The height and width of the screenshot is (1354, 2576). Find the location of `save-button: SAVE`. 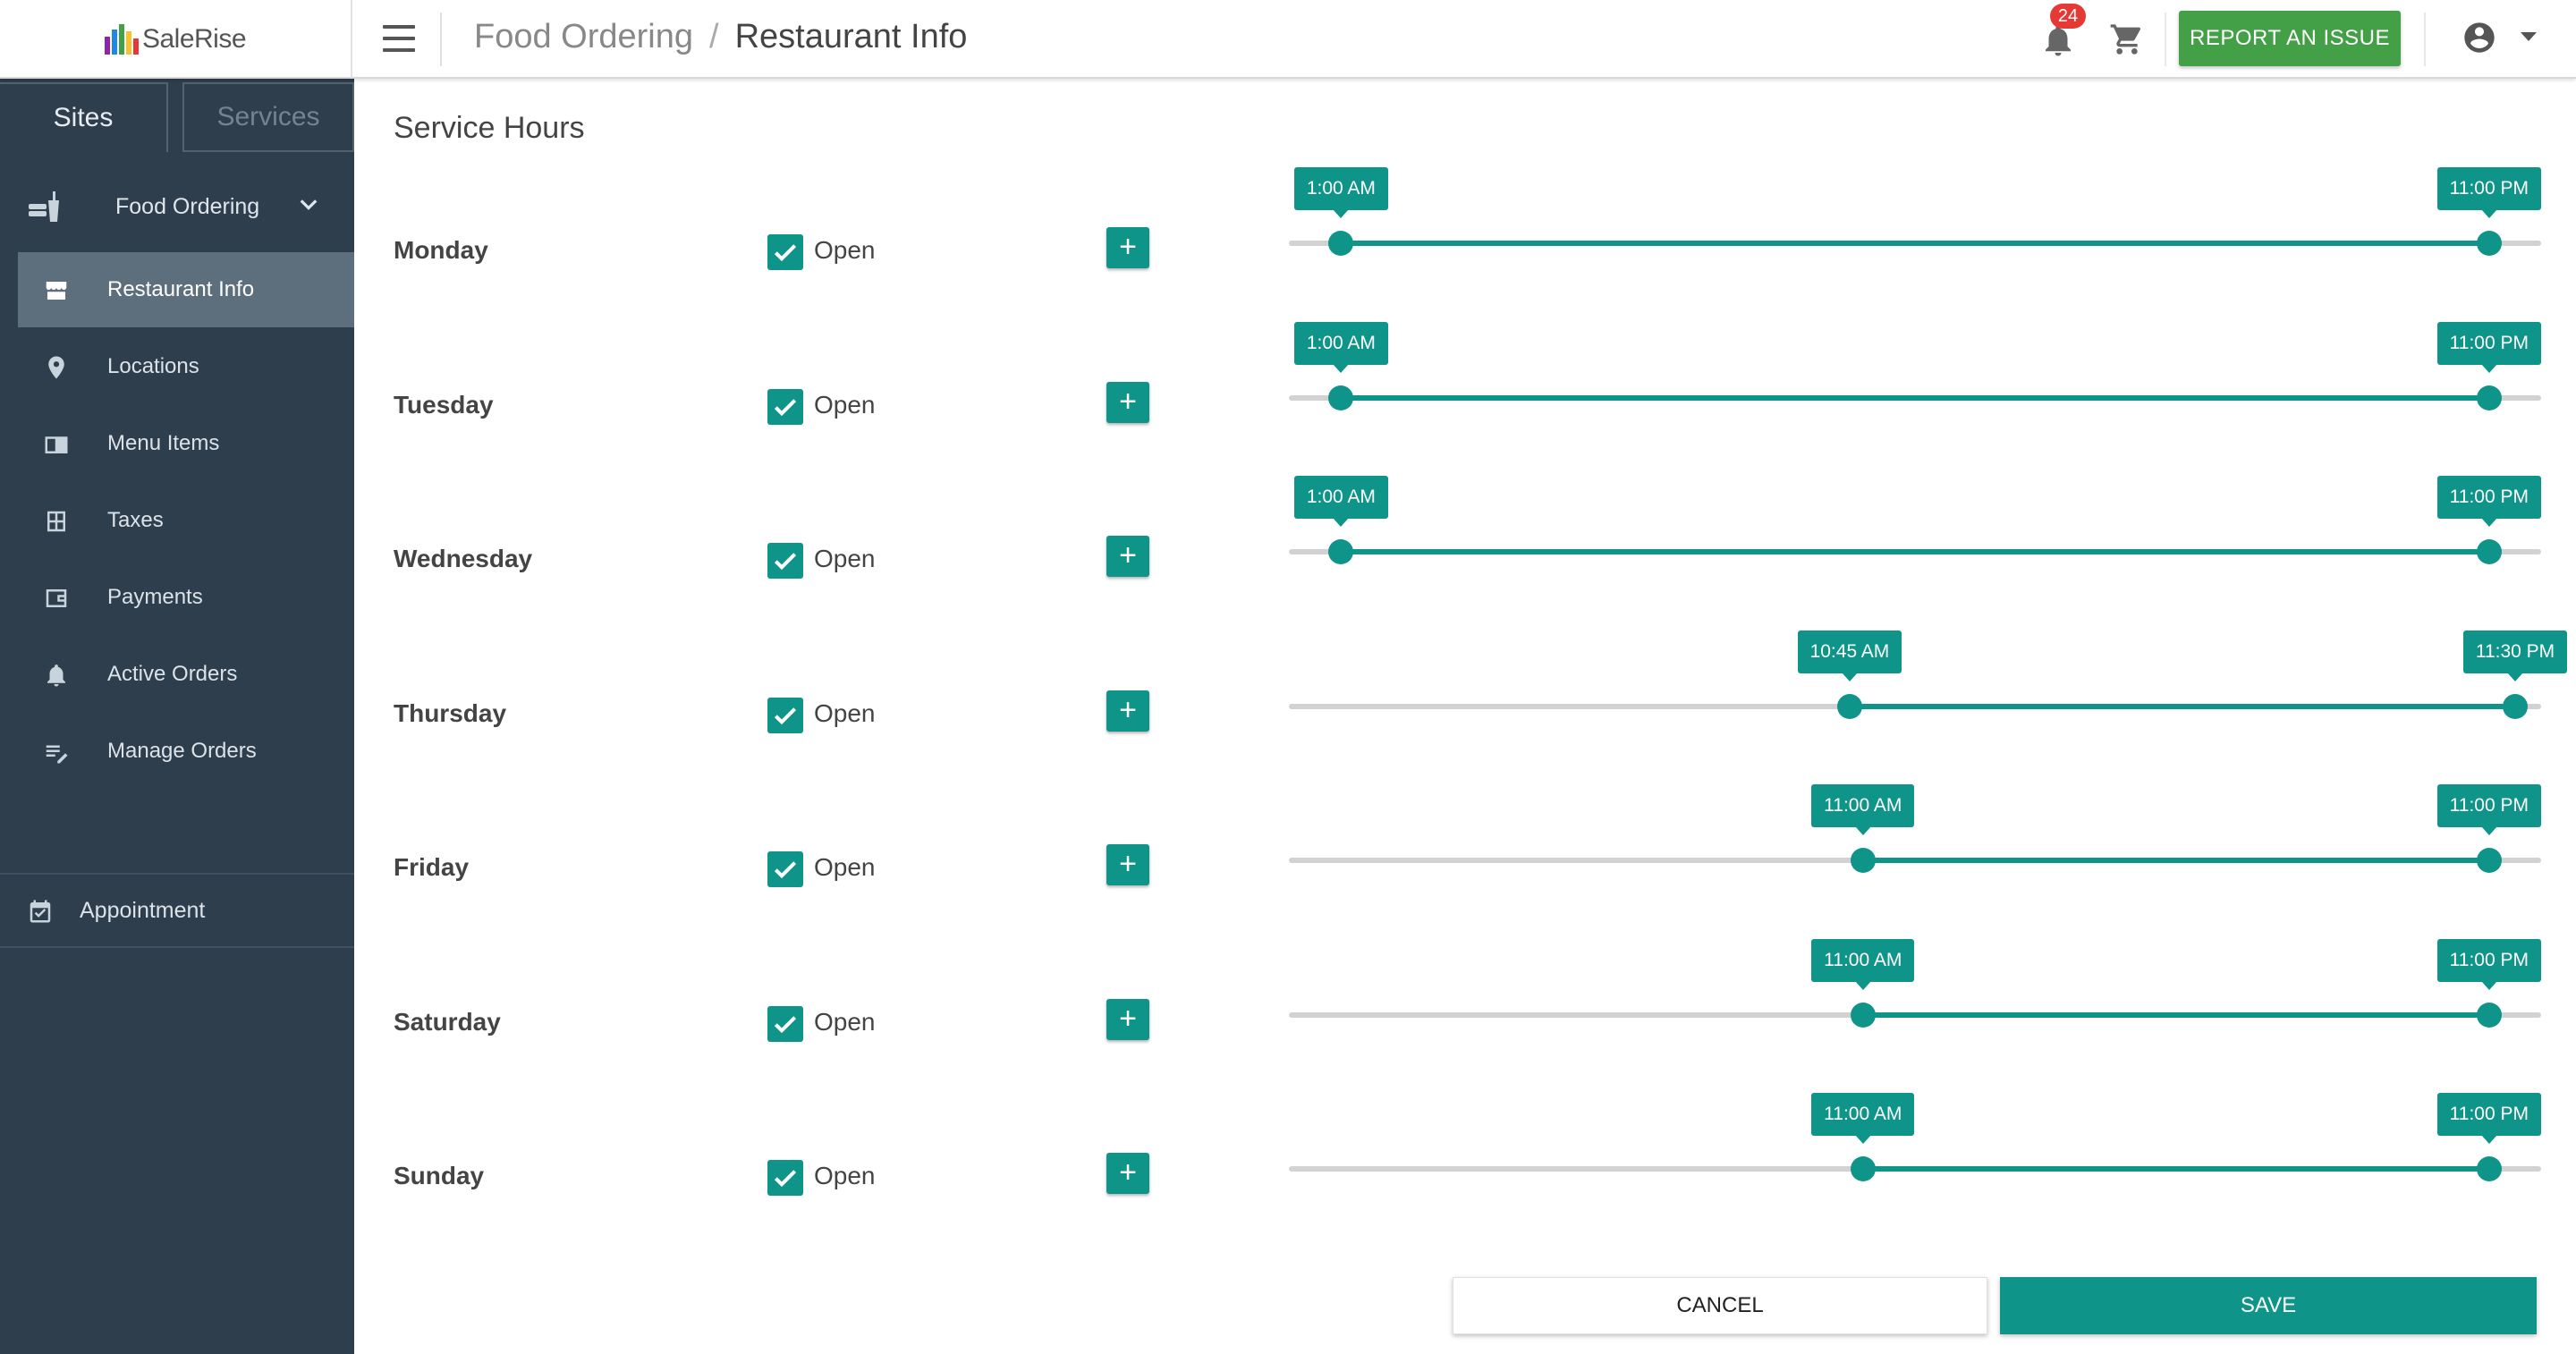

save-button: SAVE is located at coordinates (2268, 1305).